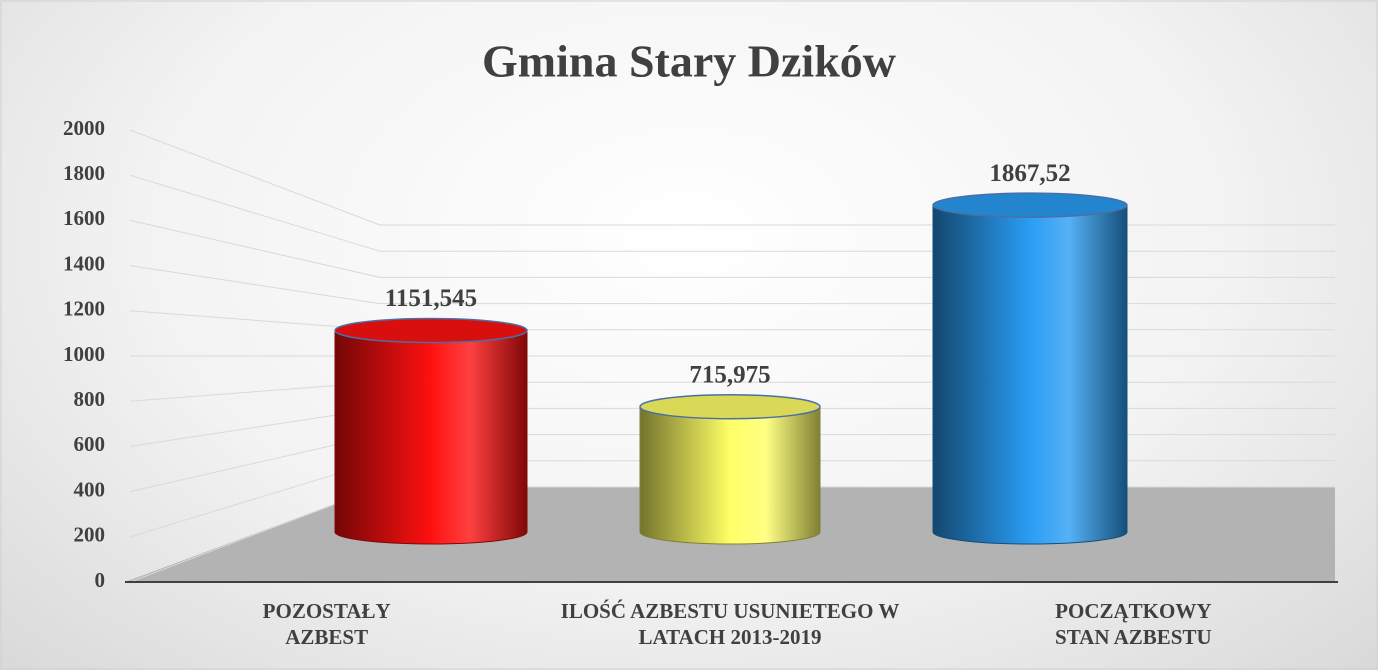 The width and height of the screenshot is (1378, 670). I want to click on y-tick-label: 1400, so click(84, 263).